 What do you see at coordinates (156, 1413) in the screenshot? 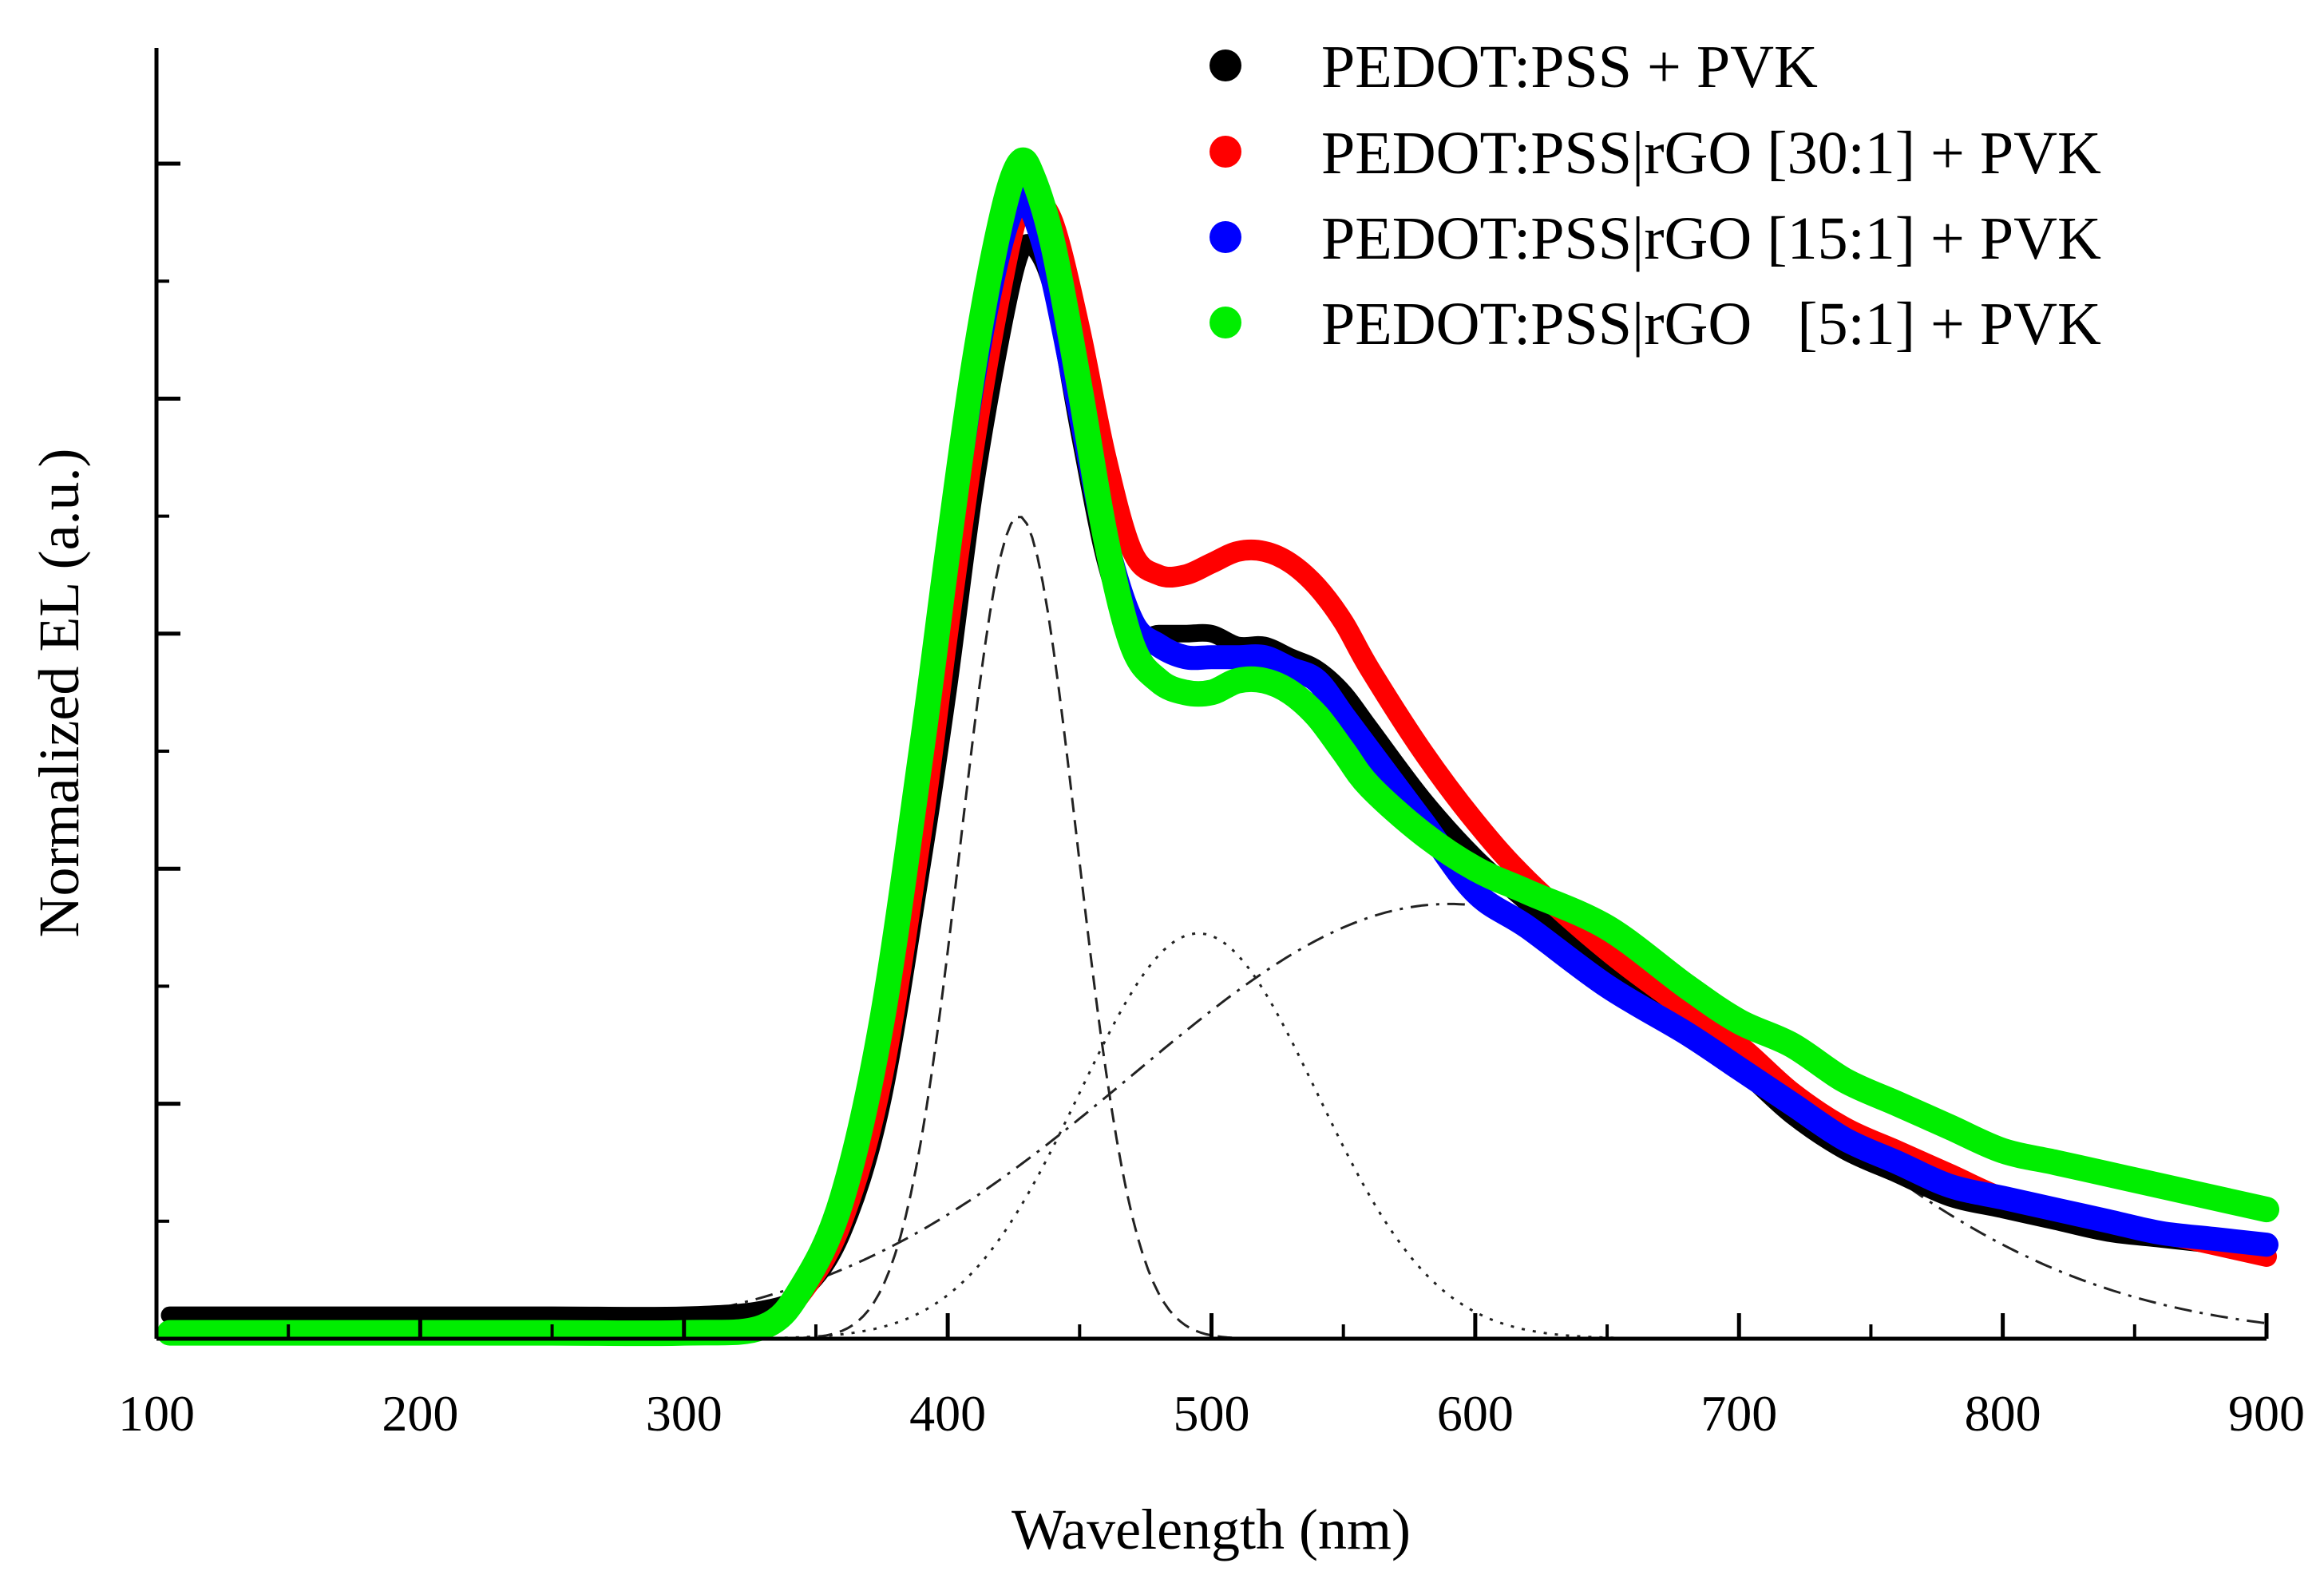
I see `x-tick-label: 100` at bounding box center [156, 1413].